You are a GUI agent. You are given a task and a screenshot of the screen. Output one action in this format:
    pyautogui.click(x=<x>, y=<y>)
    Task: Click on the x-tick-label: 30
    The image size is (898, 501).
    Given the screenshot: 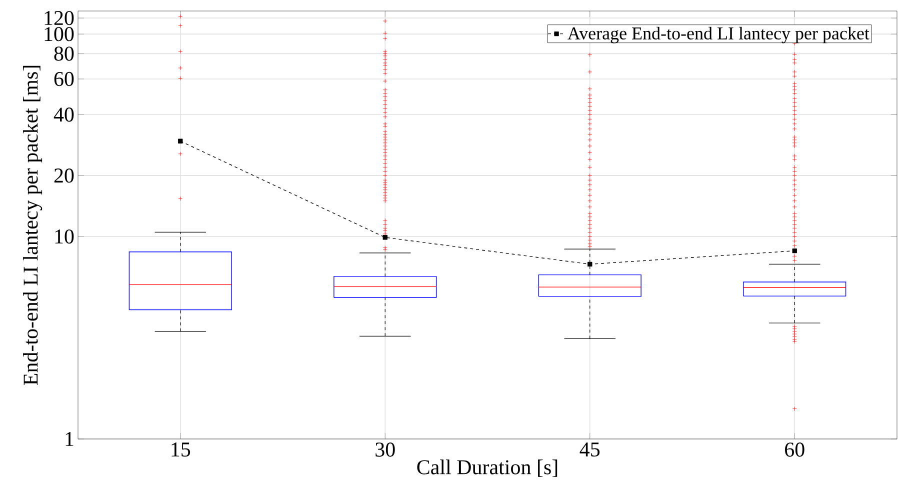 What is the action you would take?
    pyautogui.click(x=385, y=449)
    